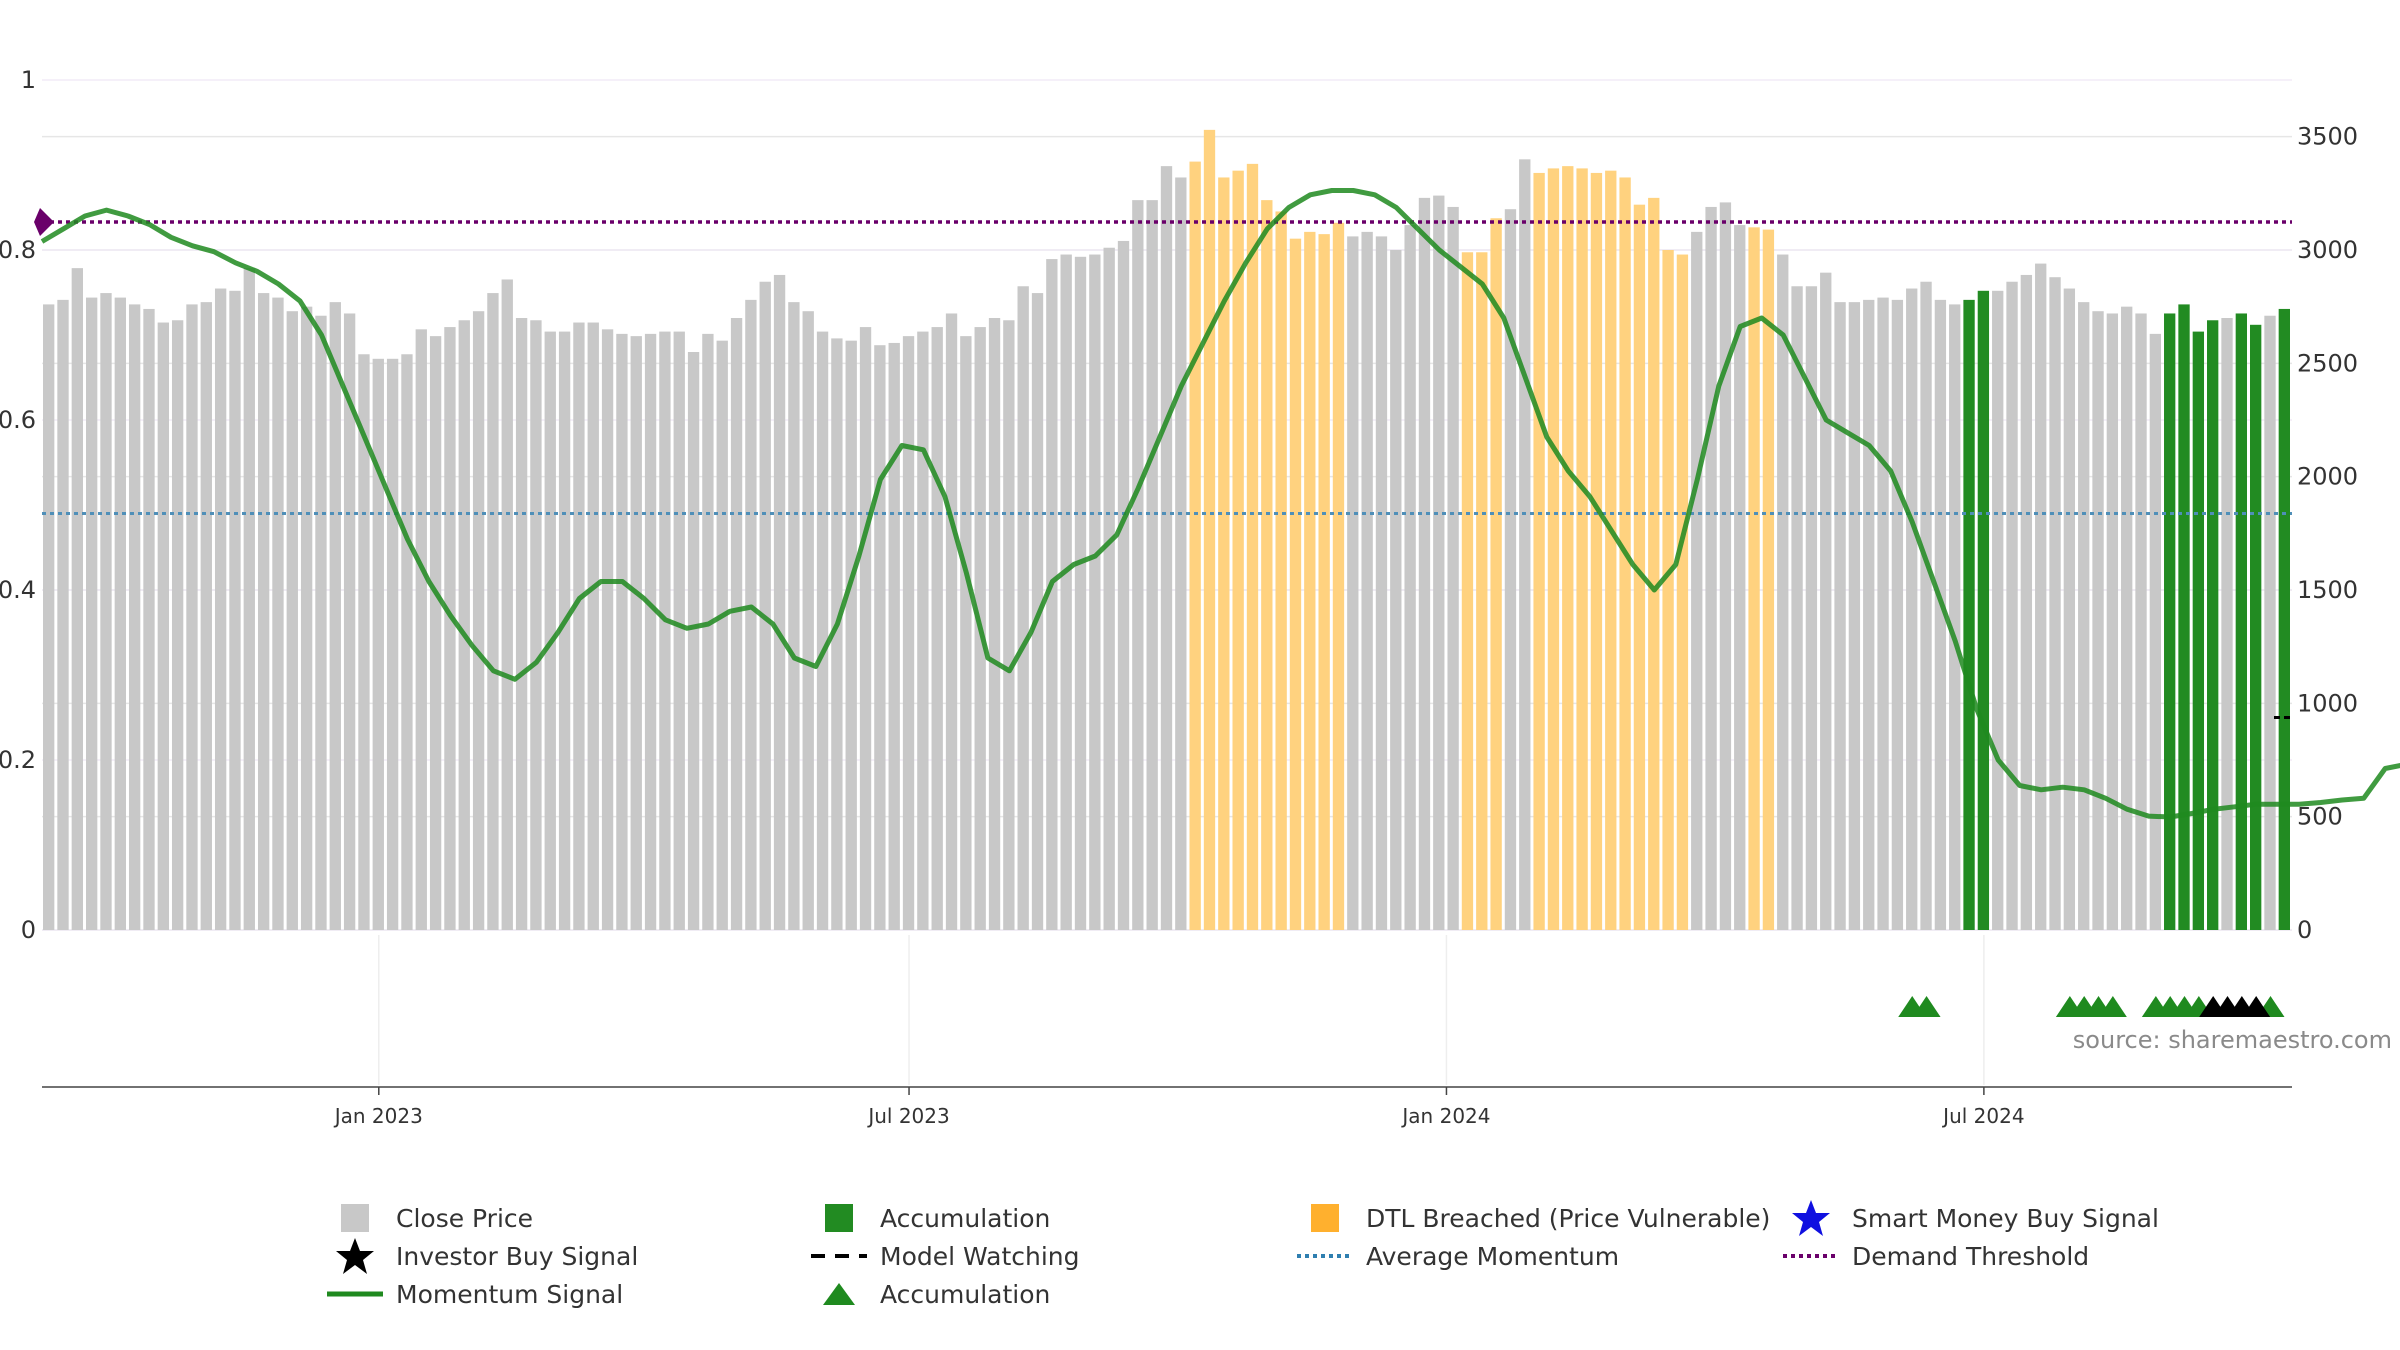 The width and height of the screenshot is (2400, 1350). I want to click on right-y-tick-label: 2500, so click(2327, 363).